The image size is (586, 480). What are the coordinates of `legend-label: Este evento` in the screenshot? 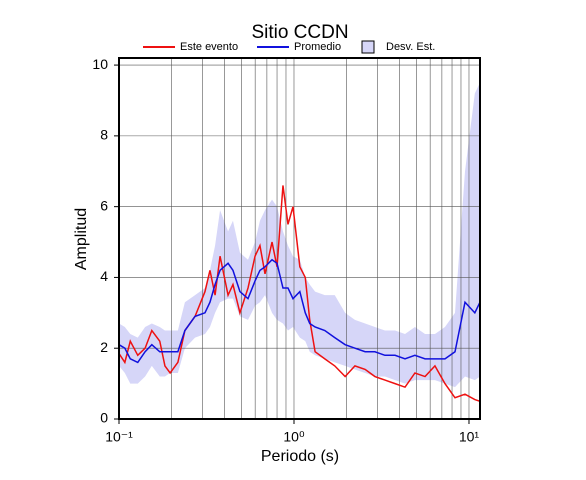 It's located at (209, 47).